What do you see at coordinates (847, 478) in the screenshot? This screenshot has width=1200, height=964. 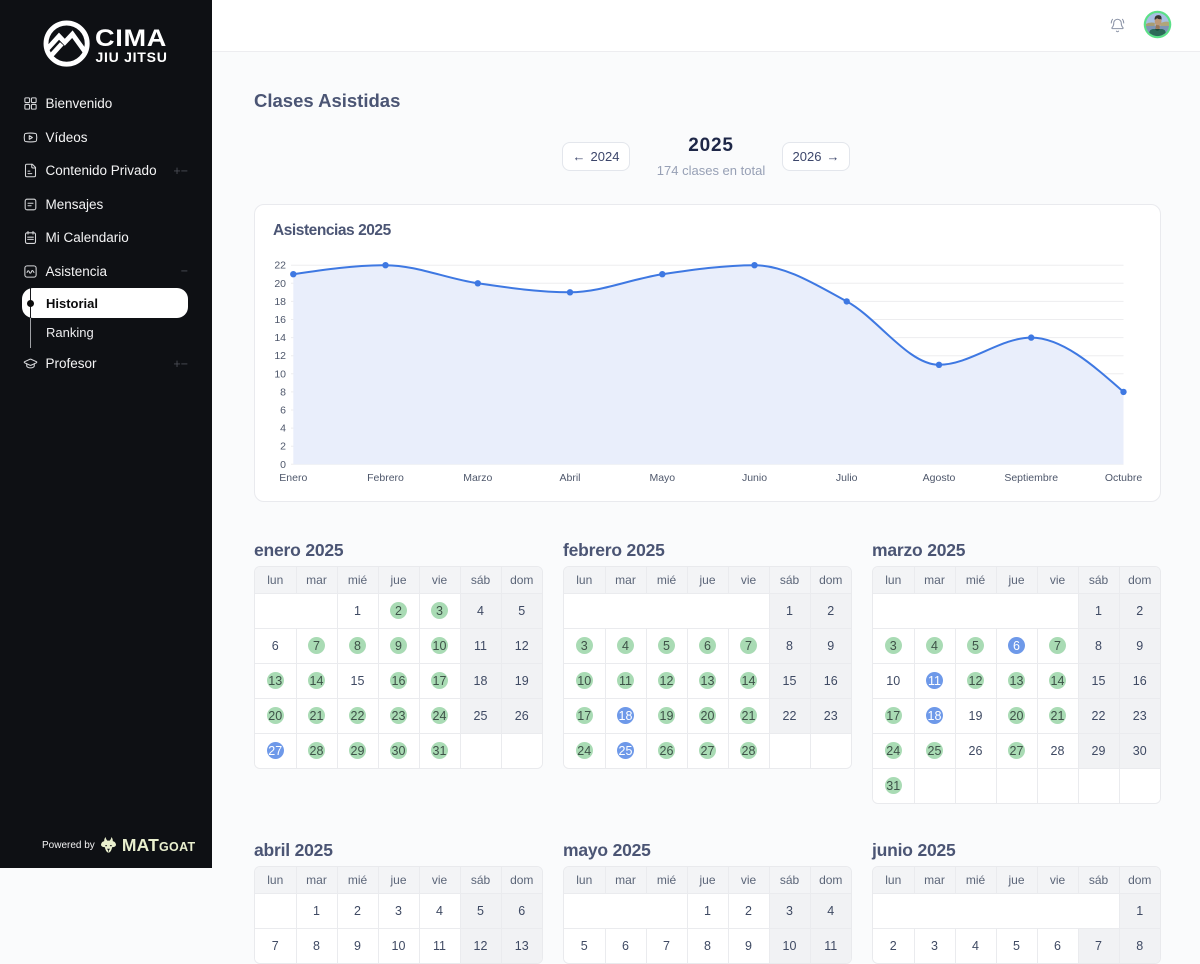 I see `svg-text: Julio` at bounding box center [847, 478].